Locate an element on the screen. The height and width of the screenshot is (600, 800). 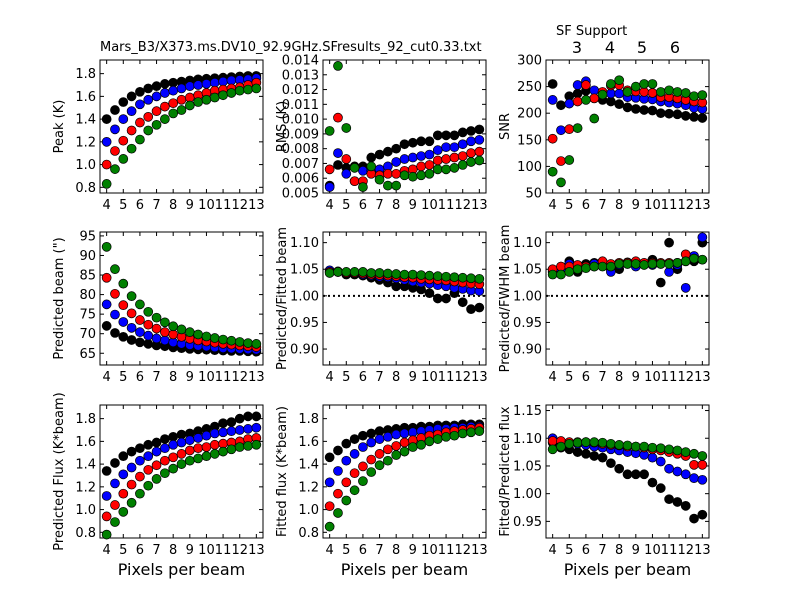
x-tick-label: 10 is located at coordinates (429, 205).